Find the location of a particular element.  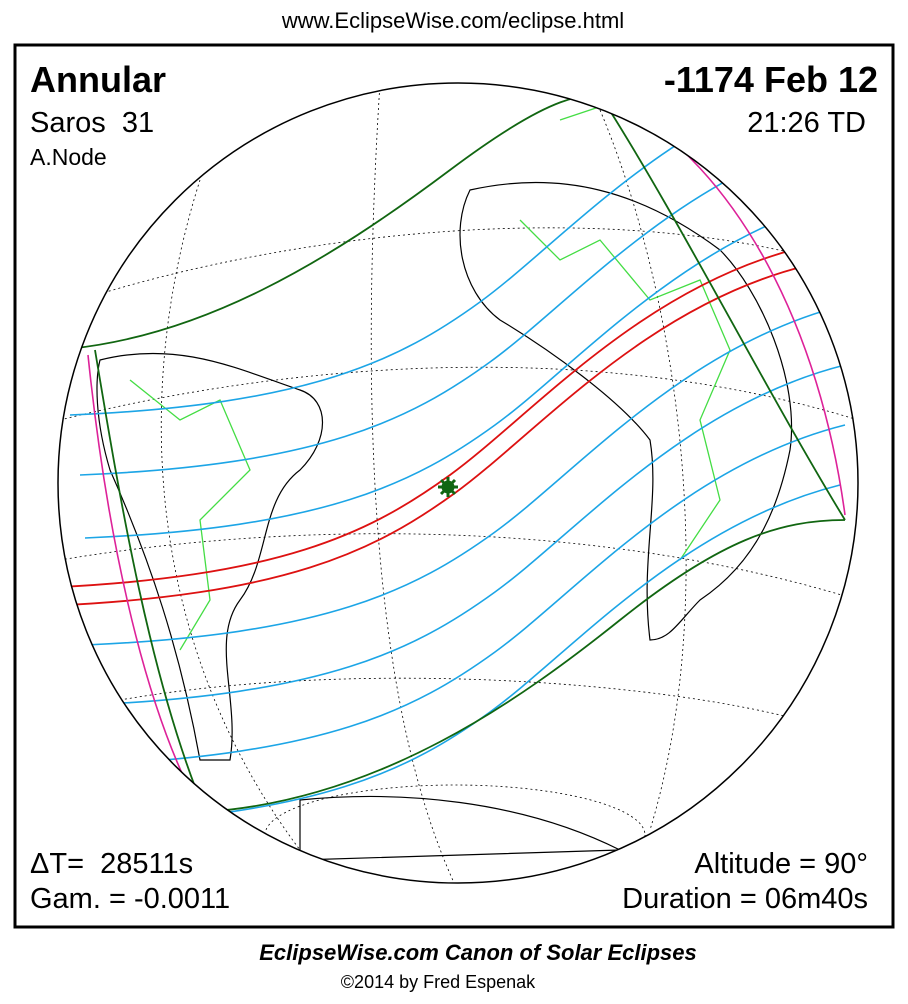

delta-t: ΔT= 28511s is located at coordinates (111, 864).